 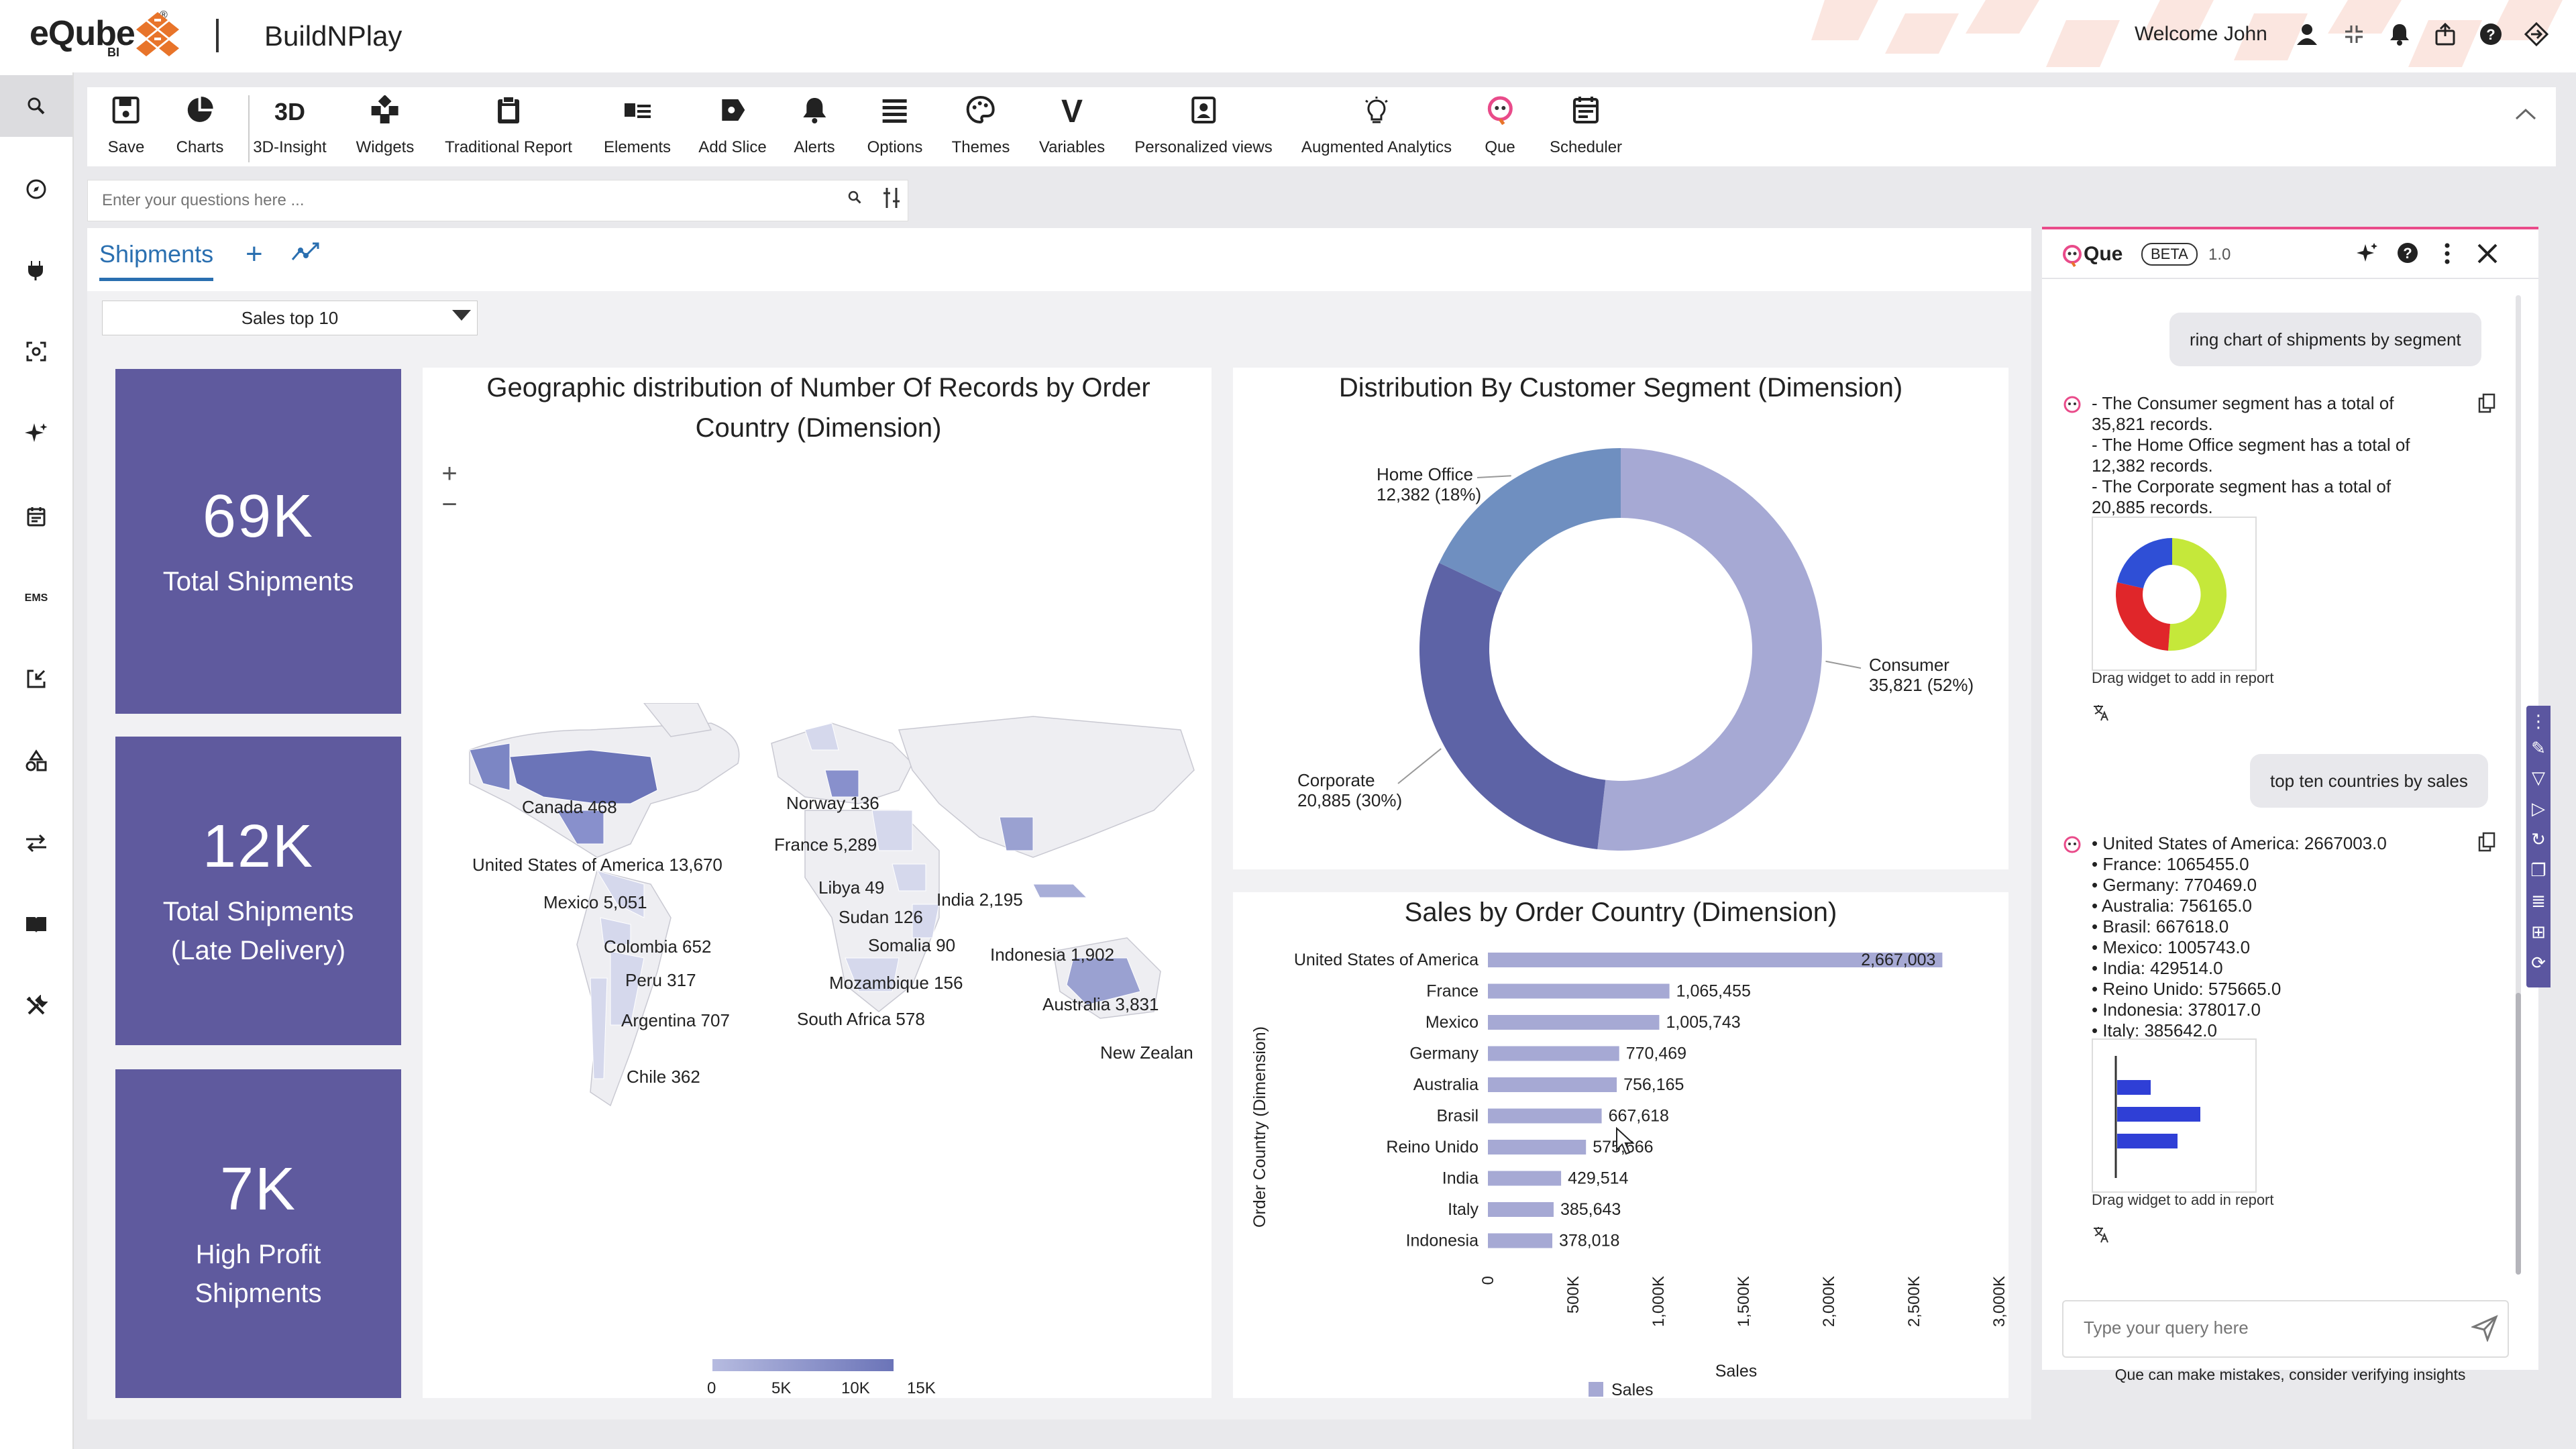 I want to click on scan-icon, so click(x=36, y=351).